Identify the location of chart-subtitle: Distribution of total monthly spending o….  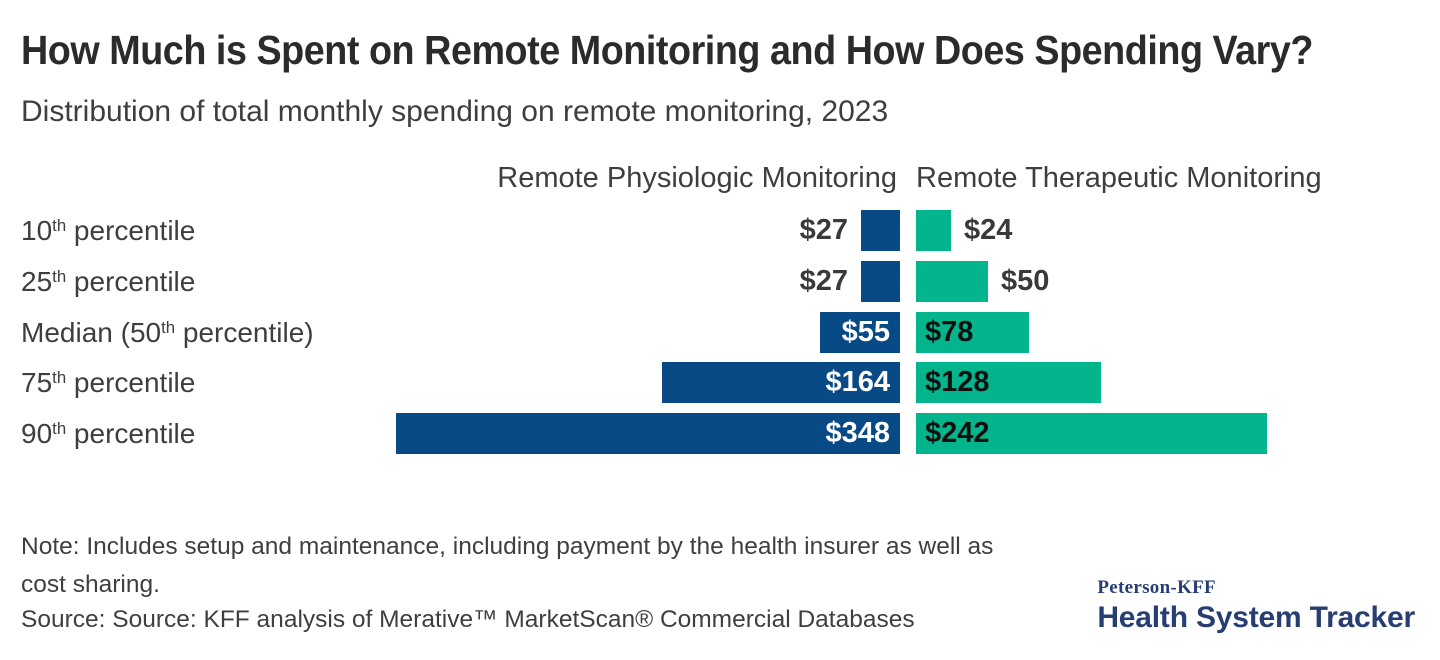
(455, 111).